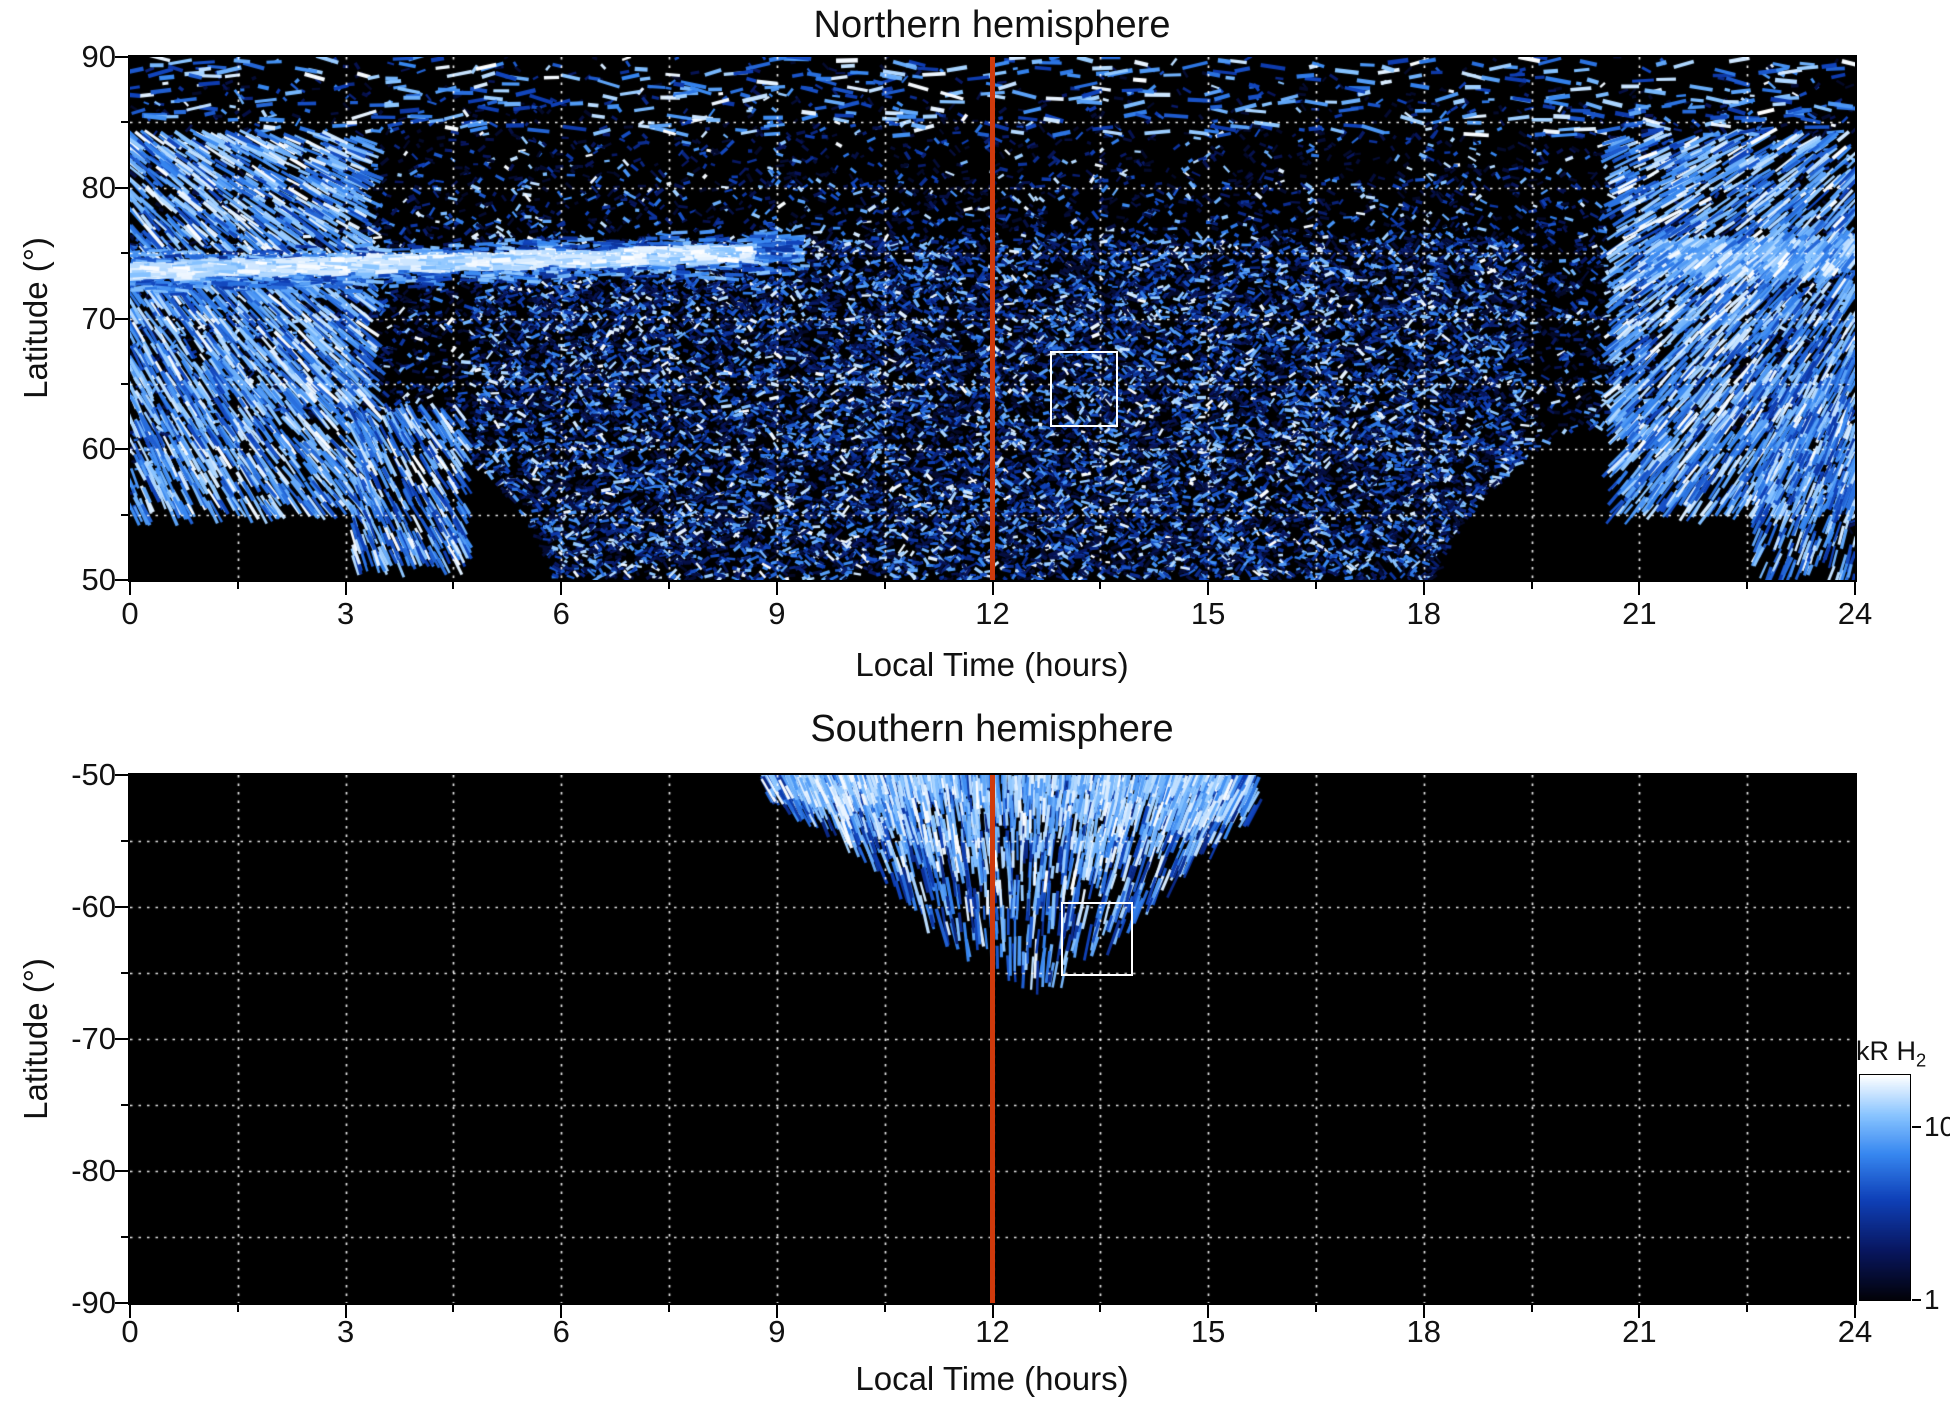 Image resolution: width=1950 pixels, height=1423 pixels. What do you see at coordinates (98, 579) in the screenshot?
I see `y-tick-label: 50` at bounding box center [98, 579].